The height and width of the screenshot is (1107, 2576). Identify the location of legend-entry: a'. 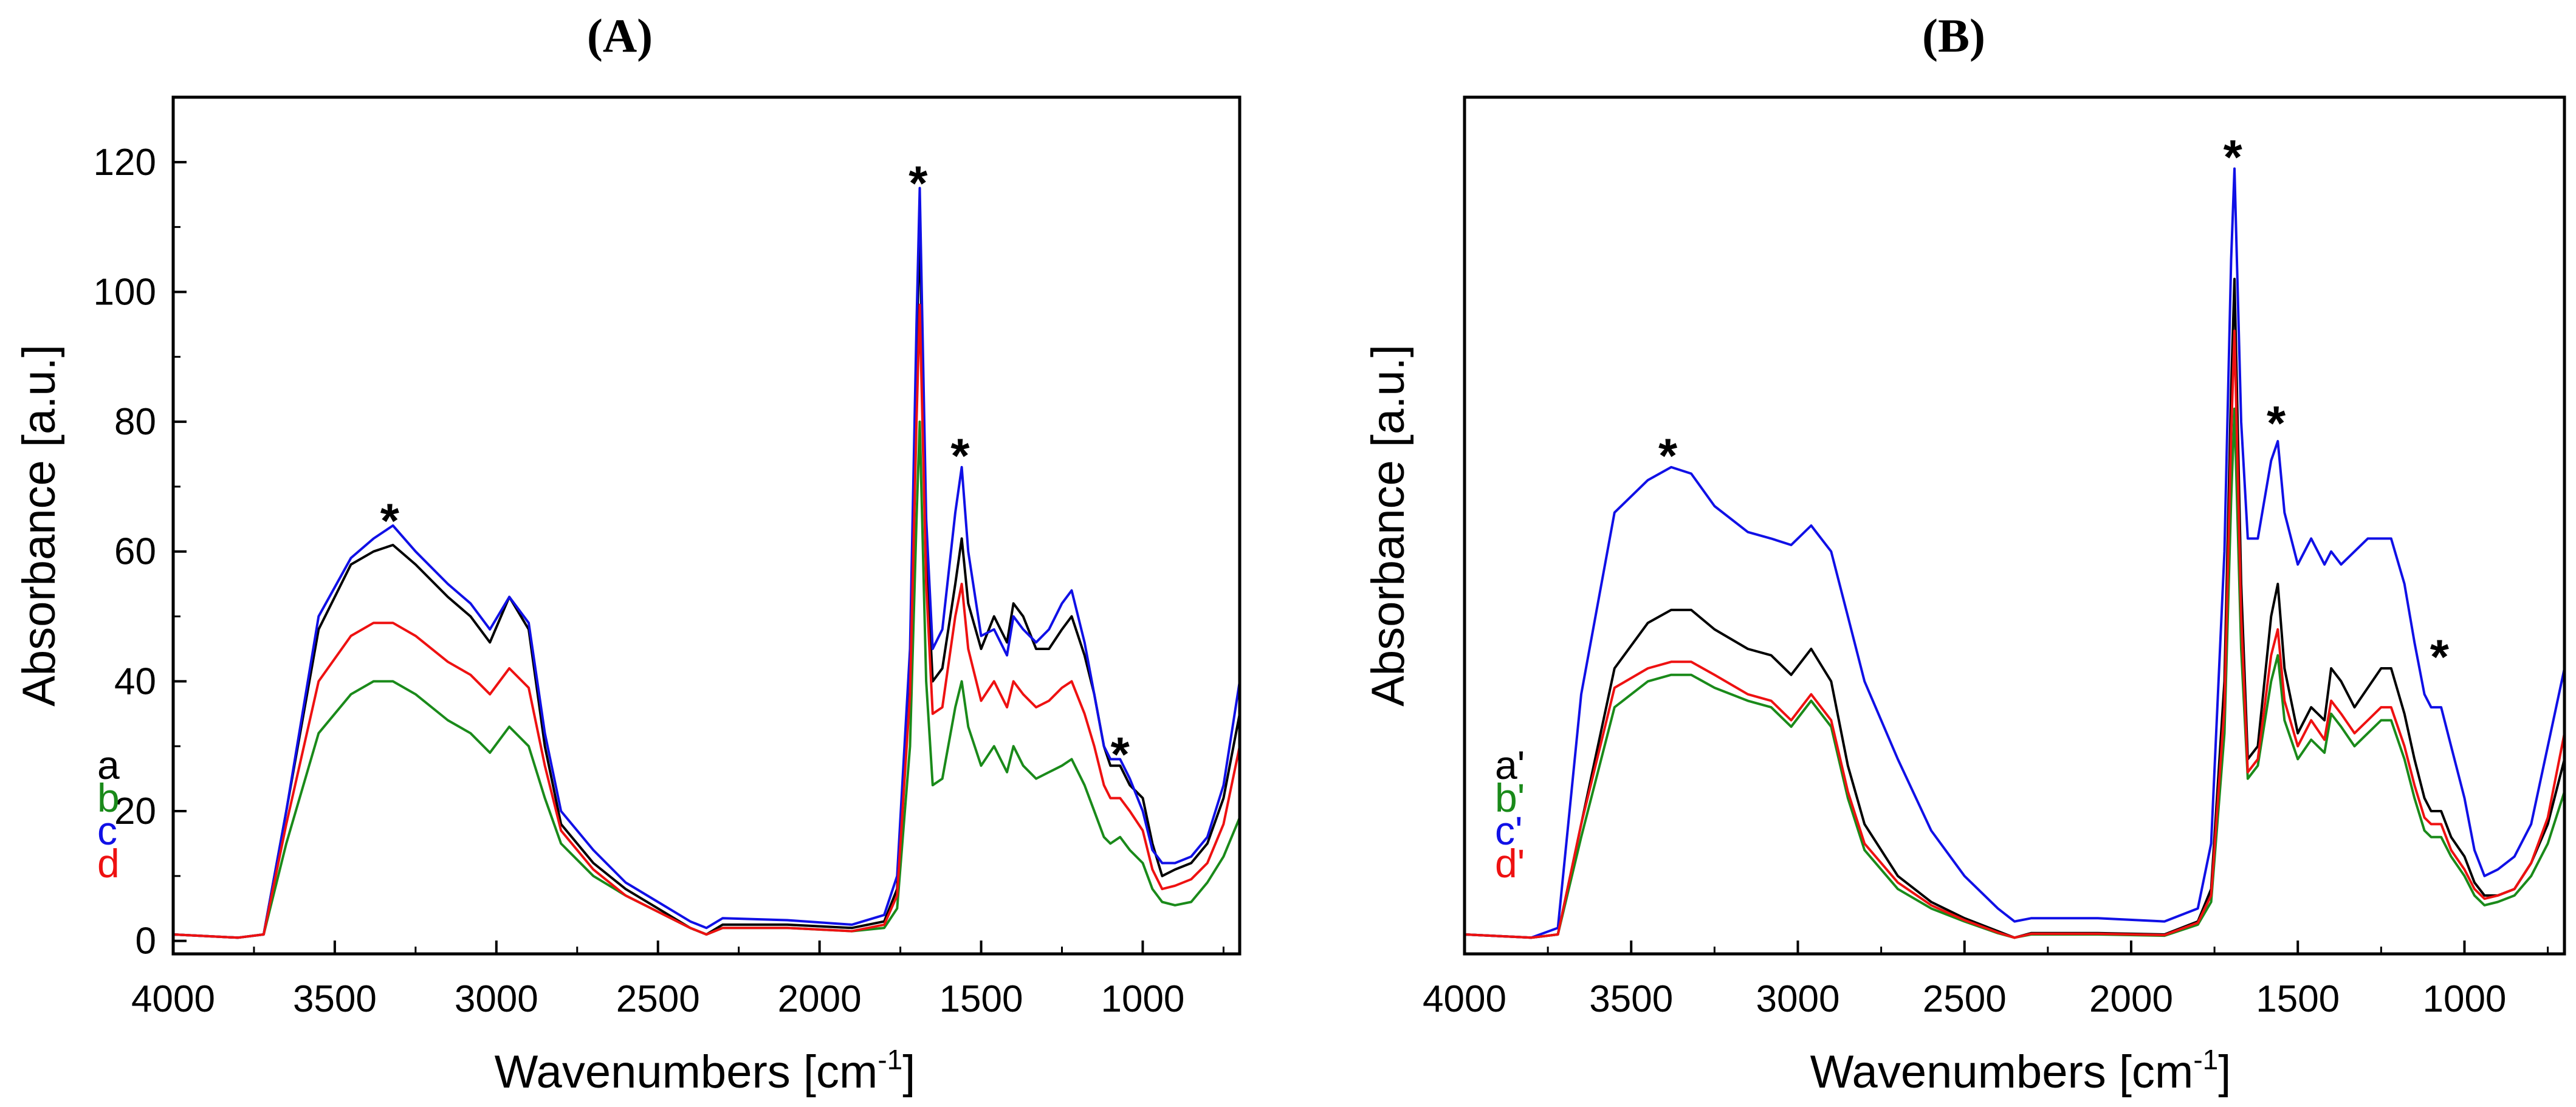
(1510, 764).